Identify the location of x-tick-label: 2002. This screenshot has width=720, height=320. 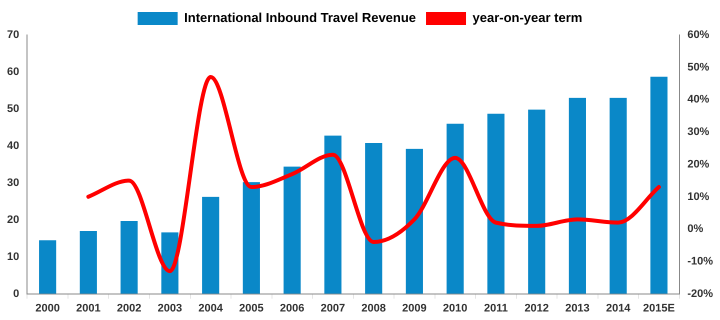
(129, 308).